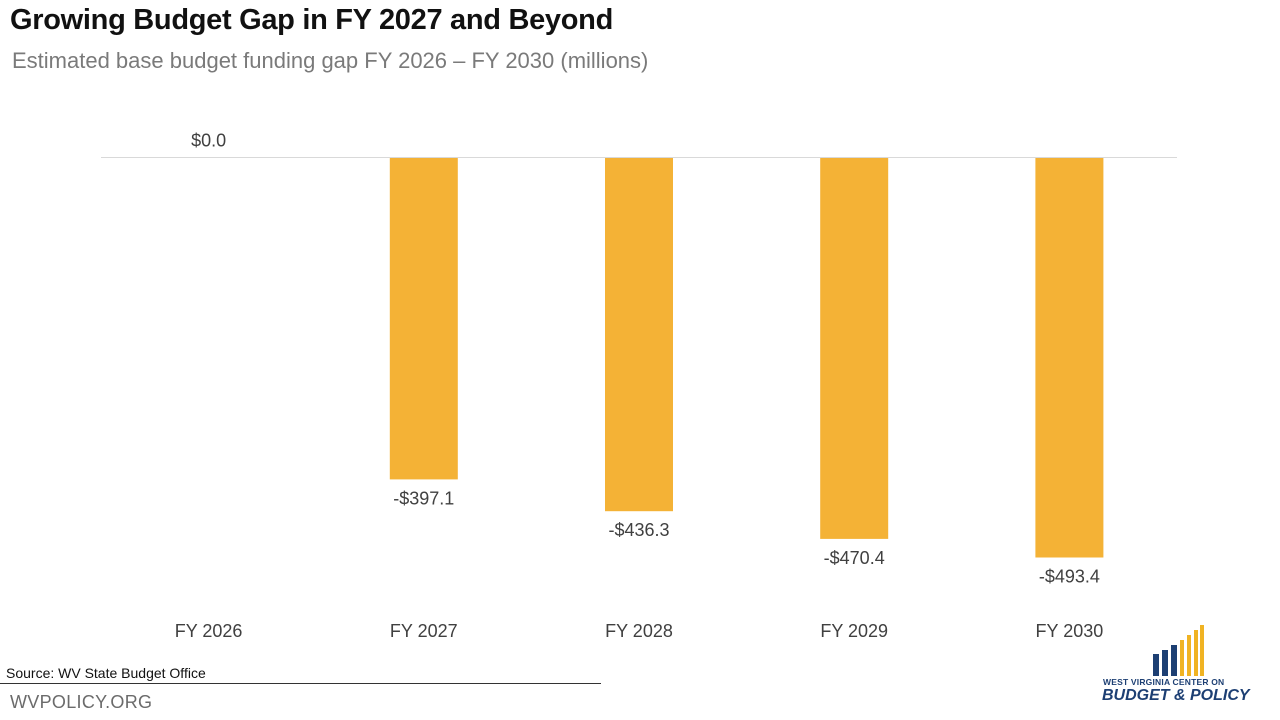 This screenshot has height=720, width=1280. Describe the element at coordinates (1069, 577) in the screenshot. I see `data-label-fy-2030: -$493.4` at that location.